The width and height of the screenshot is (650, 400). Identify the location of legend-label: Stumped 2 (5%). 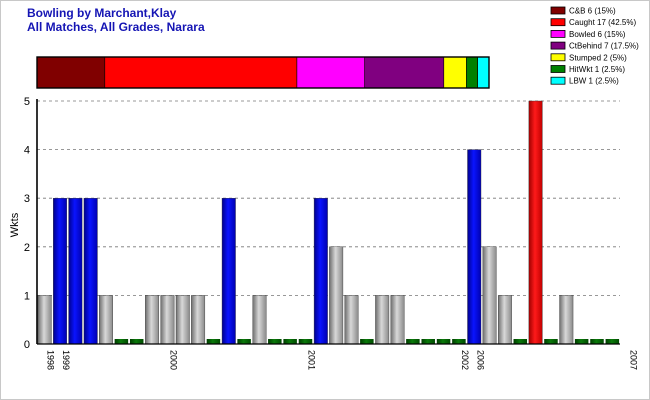
(598, 57).